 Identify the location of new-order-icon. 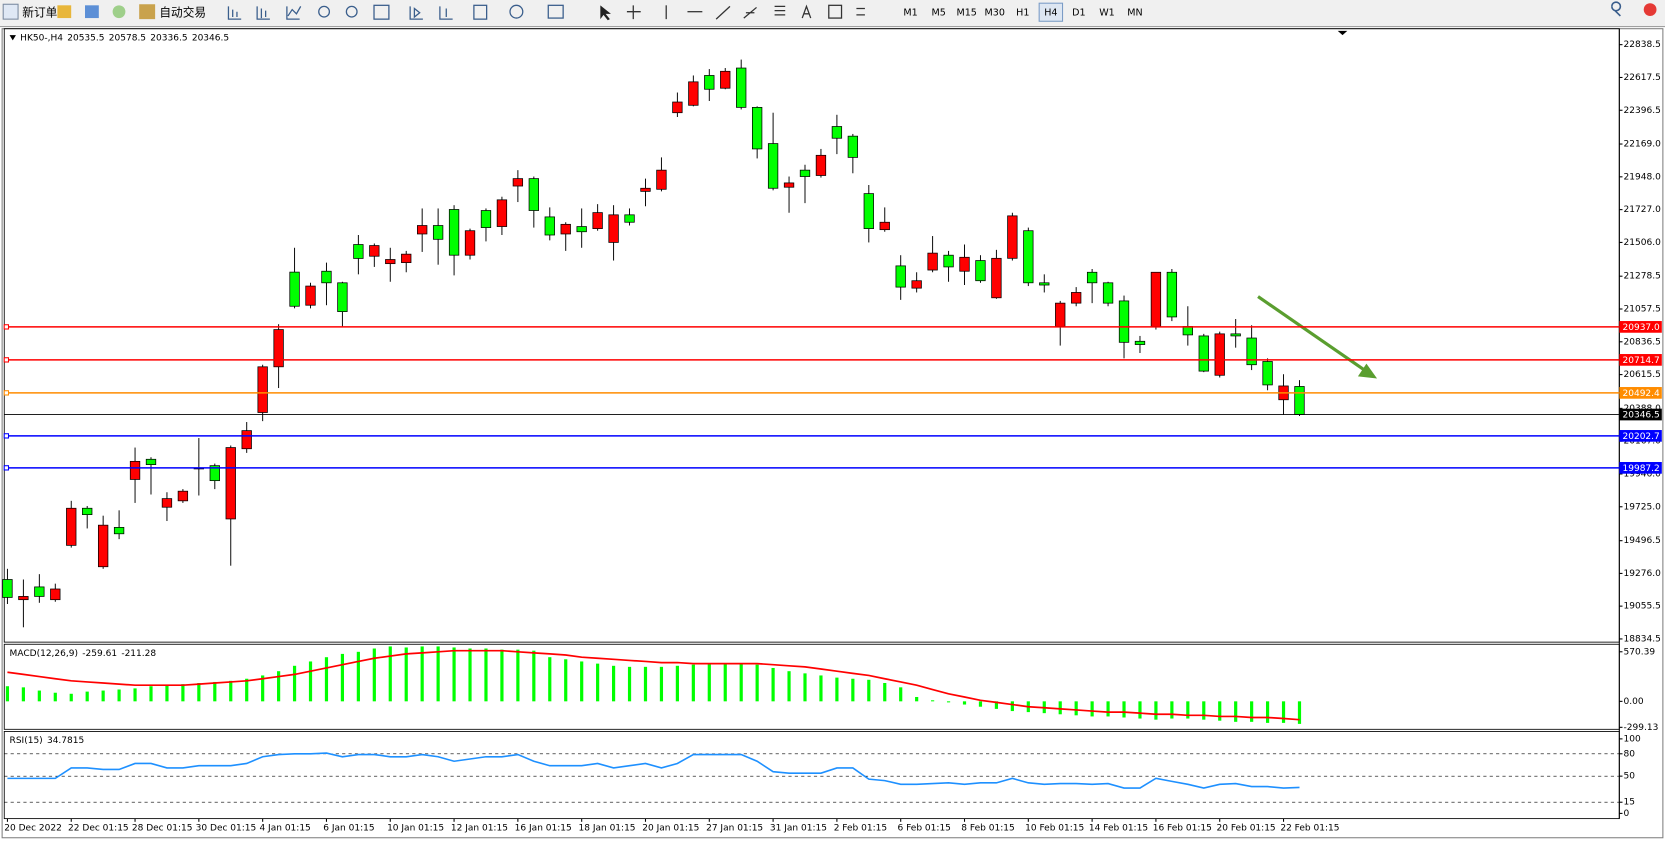
(10, 11).